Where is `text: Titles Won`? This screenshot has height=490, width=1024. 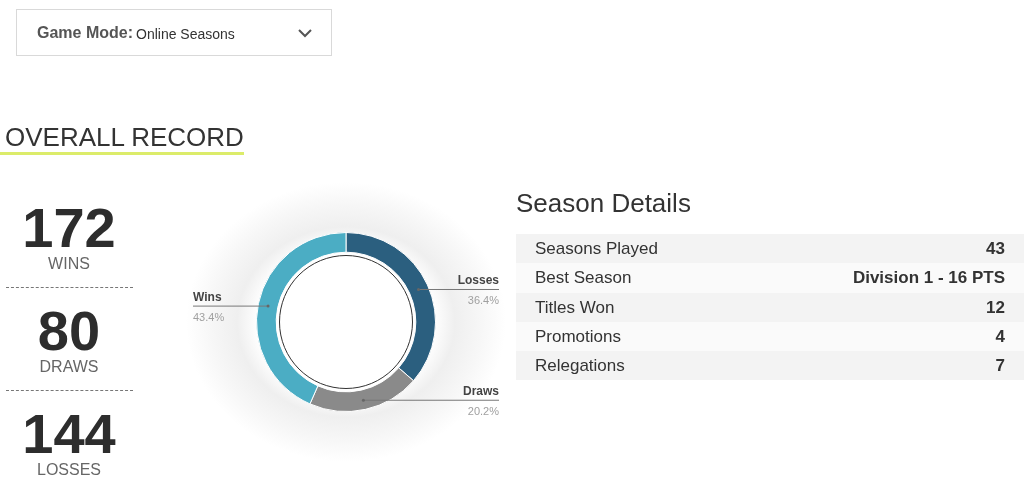 text: Titles Won is located at coordinates (575, 307).